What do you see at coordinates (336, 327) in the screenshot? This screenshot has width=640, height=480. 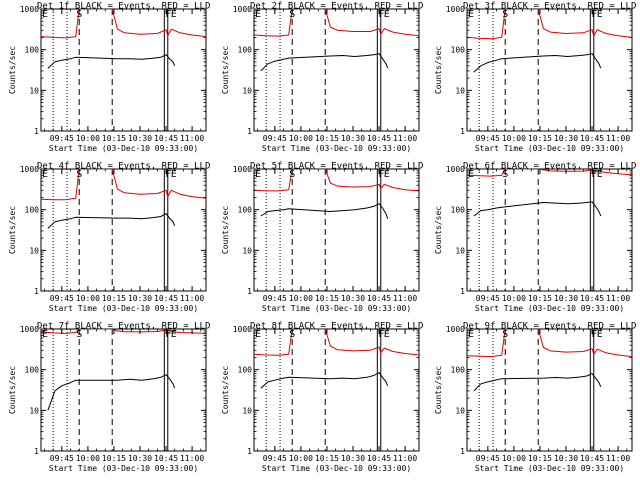 I see `panel-title: Det 8f BLACK = Events, RED = LLD` at bounding box center [336, 327].